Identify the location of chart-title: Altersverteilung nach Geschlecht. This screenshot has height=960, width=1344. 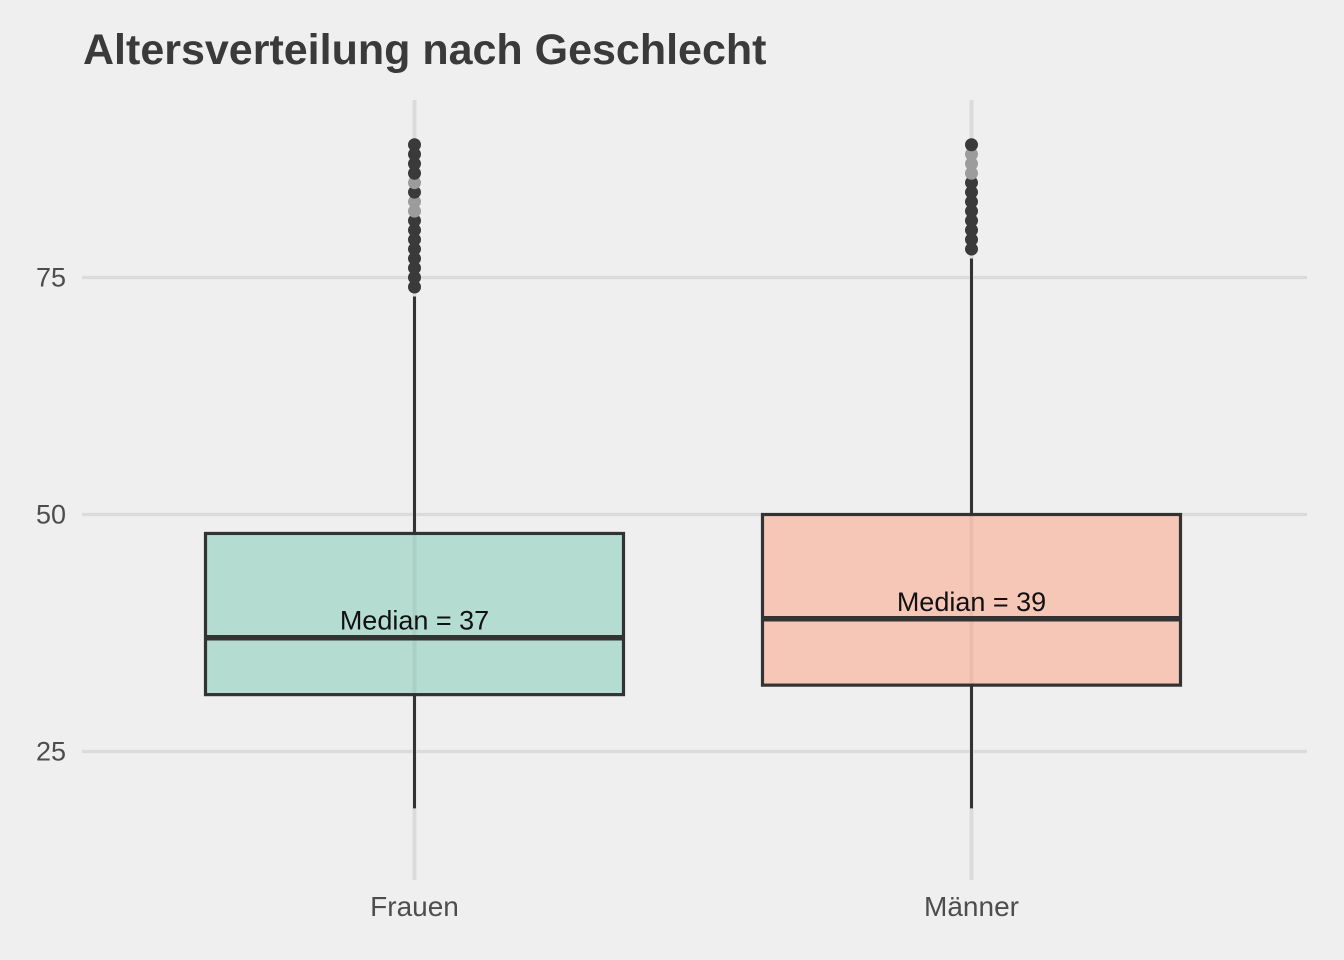
(425, 50).